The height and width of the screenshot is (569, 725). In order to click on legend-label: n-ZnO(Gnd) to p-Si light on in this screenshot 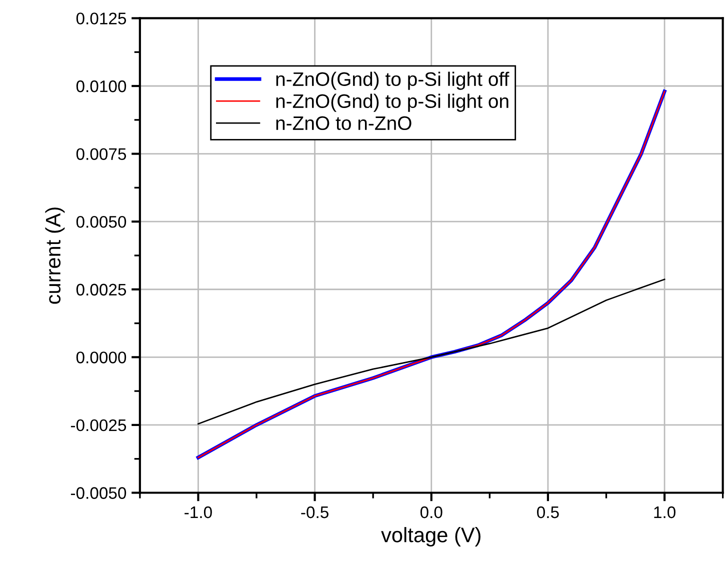, I will do `click(392, 103)`.